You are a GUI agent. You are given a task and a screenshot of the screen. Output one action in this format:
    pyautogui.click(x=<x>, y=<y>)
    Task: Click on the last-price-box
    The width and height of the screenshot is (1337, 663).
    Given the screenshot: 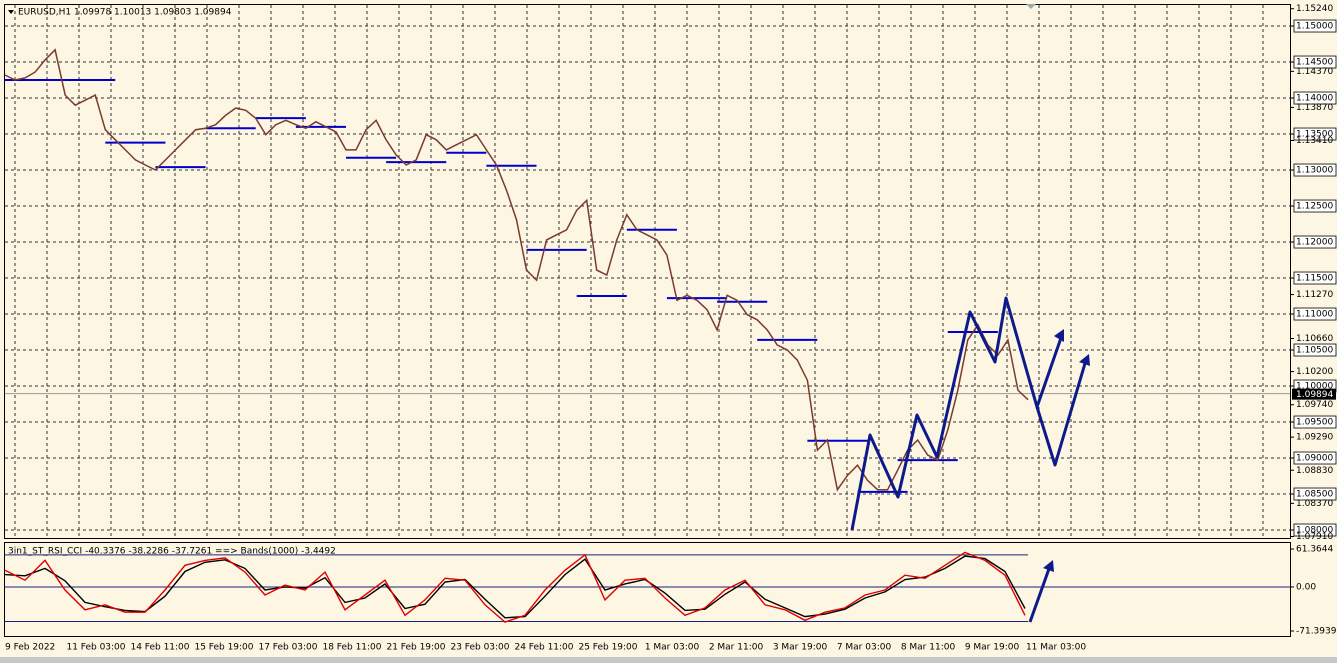 What is the action you would take?
    pyautogui.click(x=1314, y=394)
    